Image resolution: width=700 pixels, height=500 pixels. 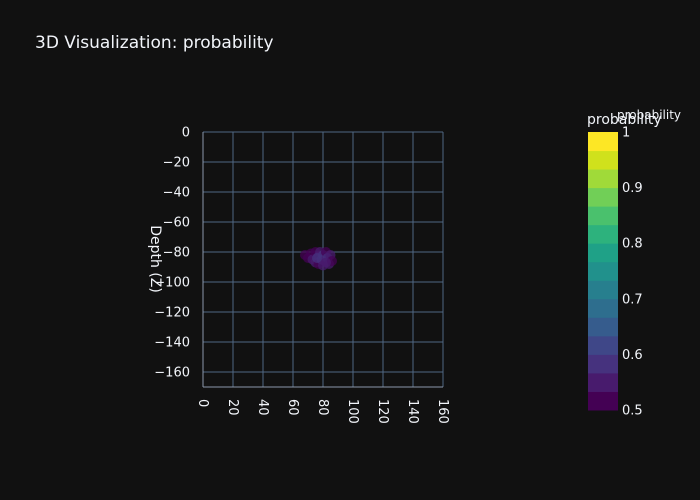 I want to click on x-tick-label: 60, so click(x=292, y=407).